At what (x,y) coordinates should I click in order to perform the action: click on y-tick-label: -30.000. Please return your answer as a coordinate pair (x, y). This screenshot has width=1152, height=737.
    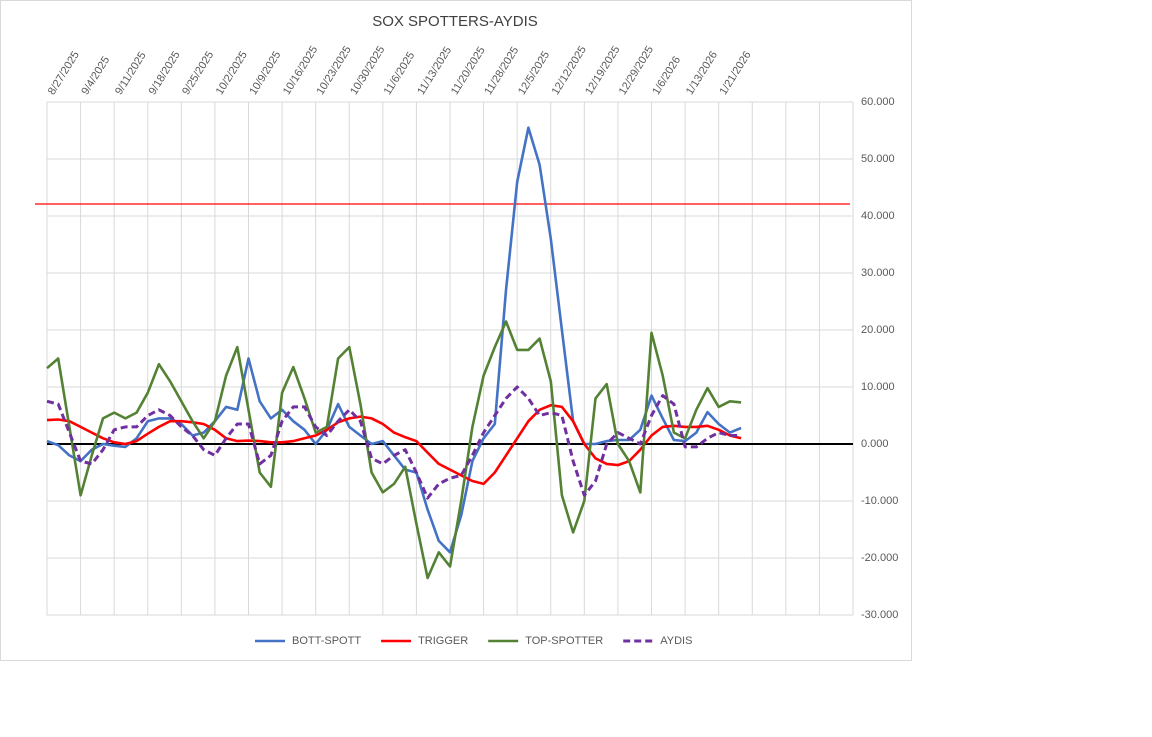
    Looking at the image, I should click on (879, 615).